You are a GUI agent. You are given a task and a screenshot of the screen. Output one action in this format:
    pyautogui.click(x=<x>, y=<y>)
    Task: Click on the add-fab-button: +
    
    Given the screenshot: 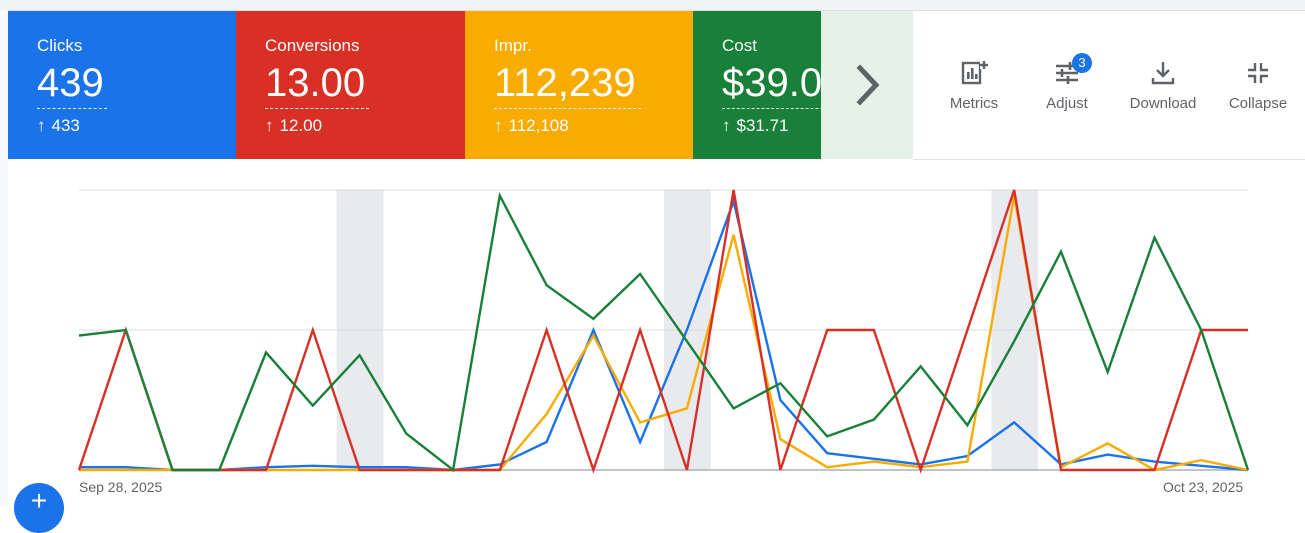 What is the action you would take?
    pyautogui.click(x=39, y=508)
    